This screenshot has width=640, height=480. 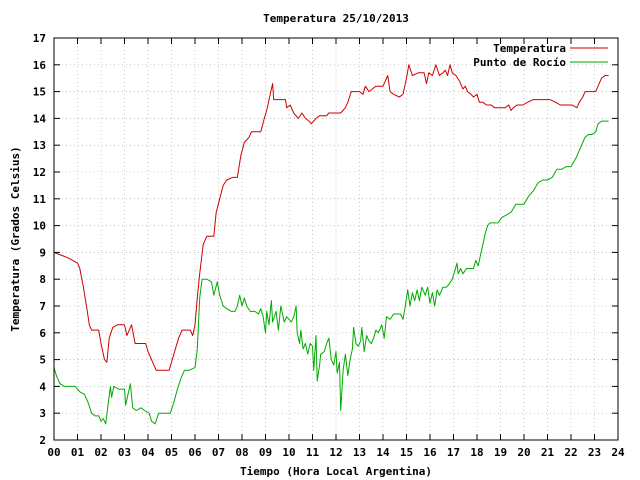 I want to click on x-tick-label: 02, so click(x=100, y=452).